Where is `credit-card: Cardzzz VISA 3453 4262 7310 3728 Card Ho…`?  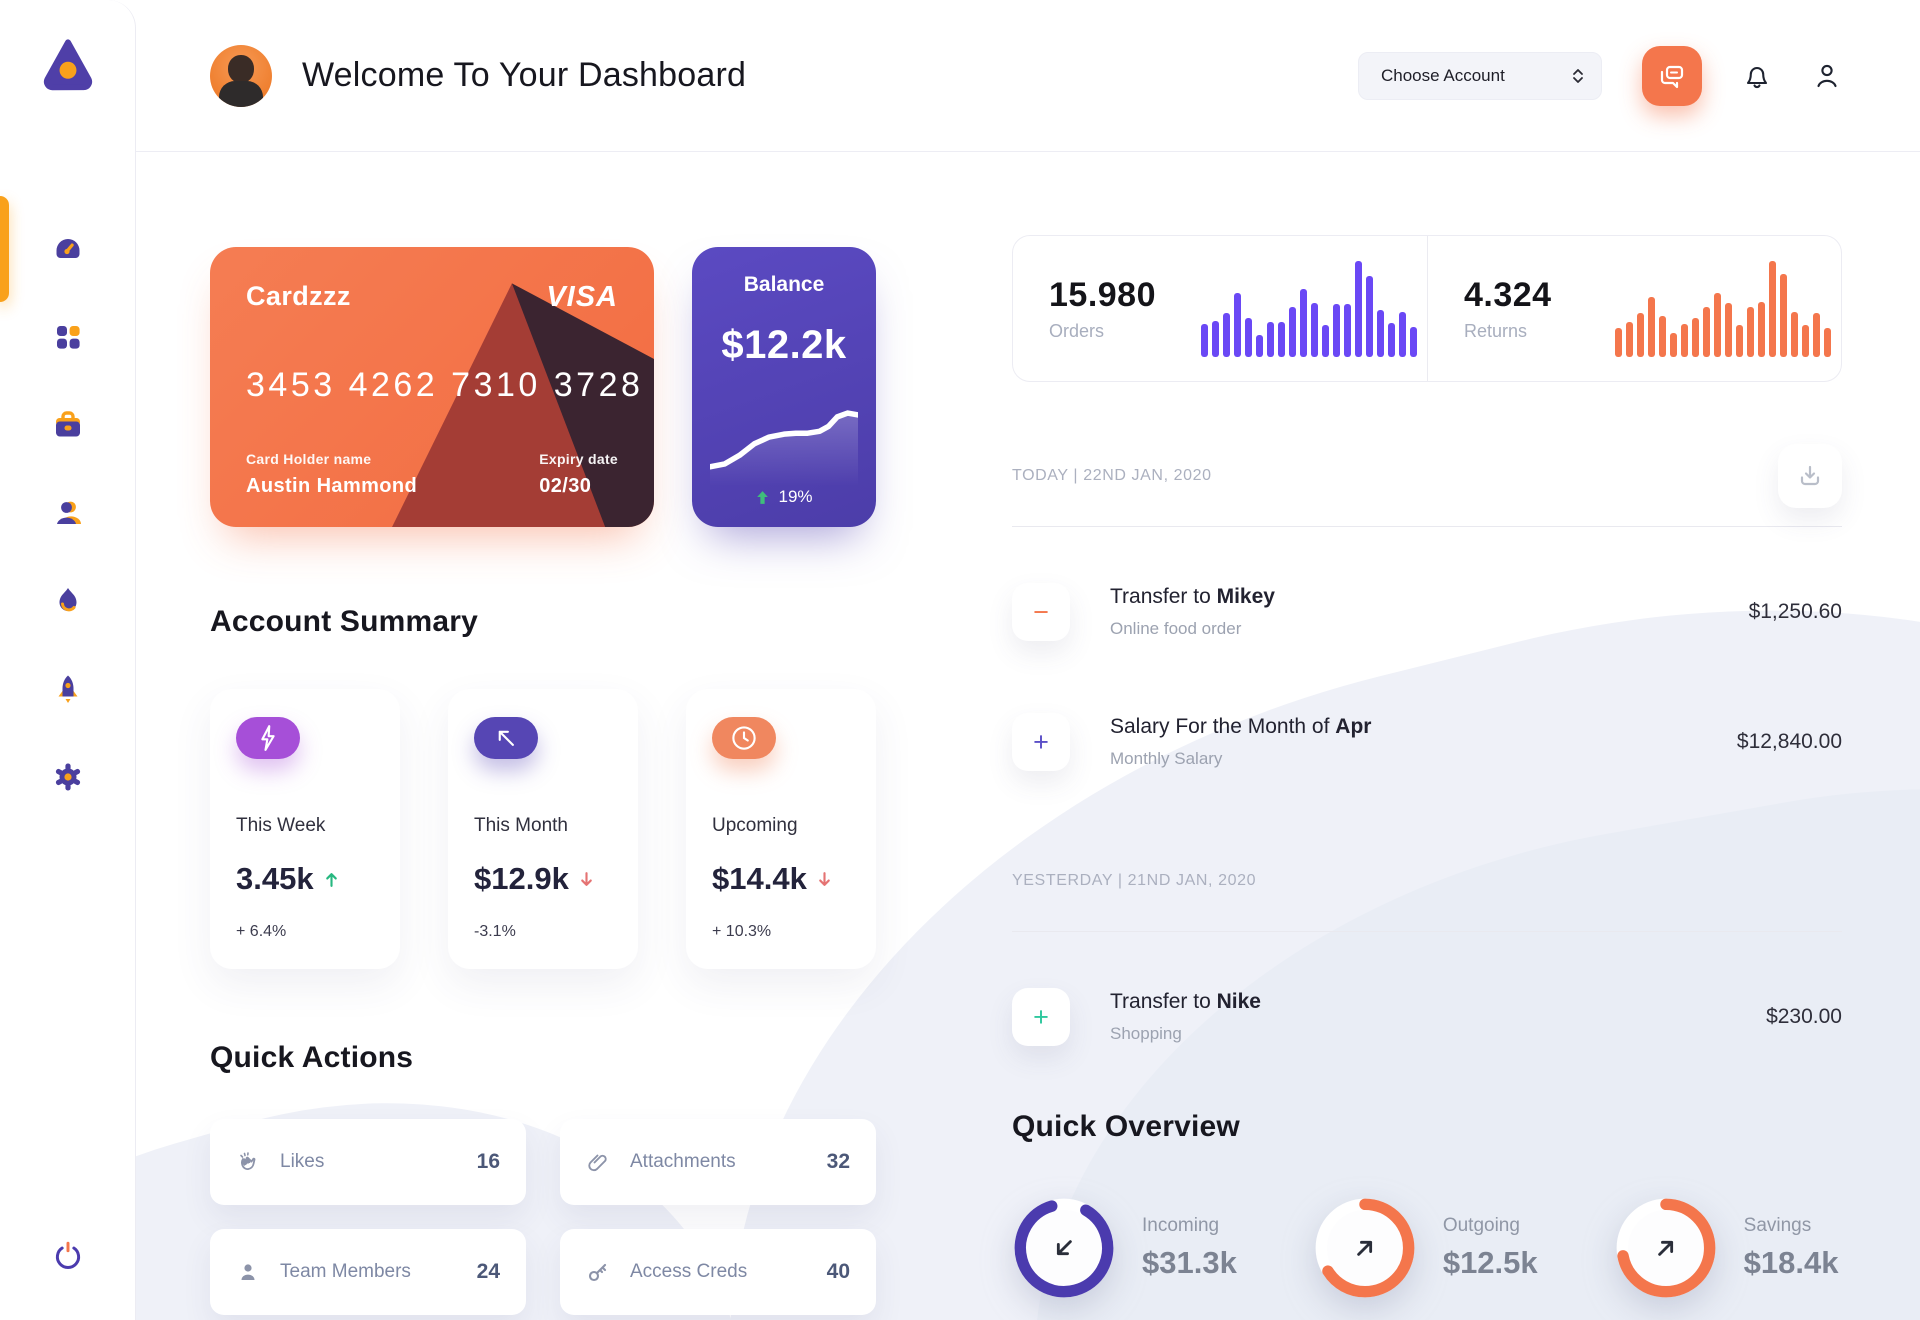
credit-card: Cardzzz VISA 3453 4262 7310 3728 Card Ho… is located at coordinates (432, 387).